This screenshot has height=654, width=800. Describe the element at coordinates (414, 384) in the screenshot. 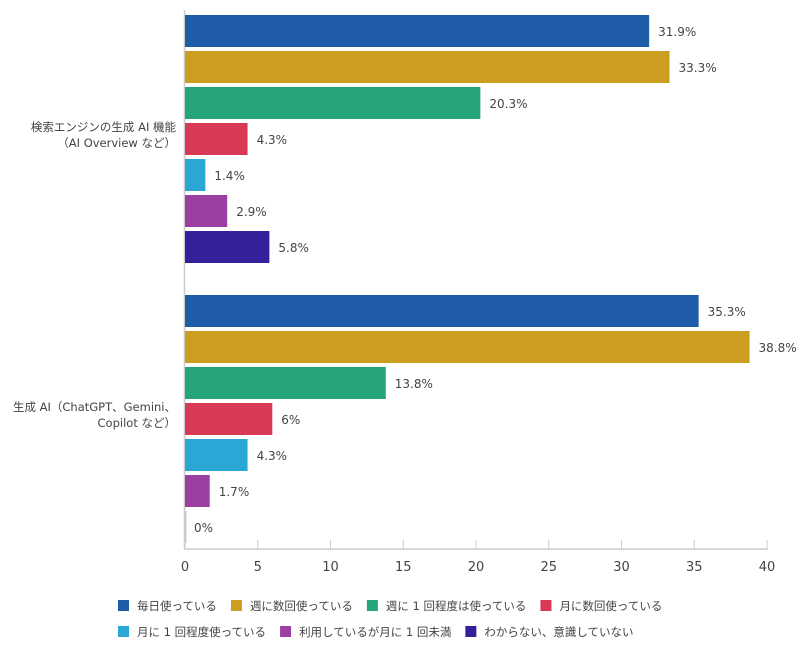

I see `data-label: 13.8%` at that location.